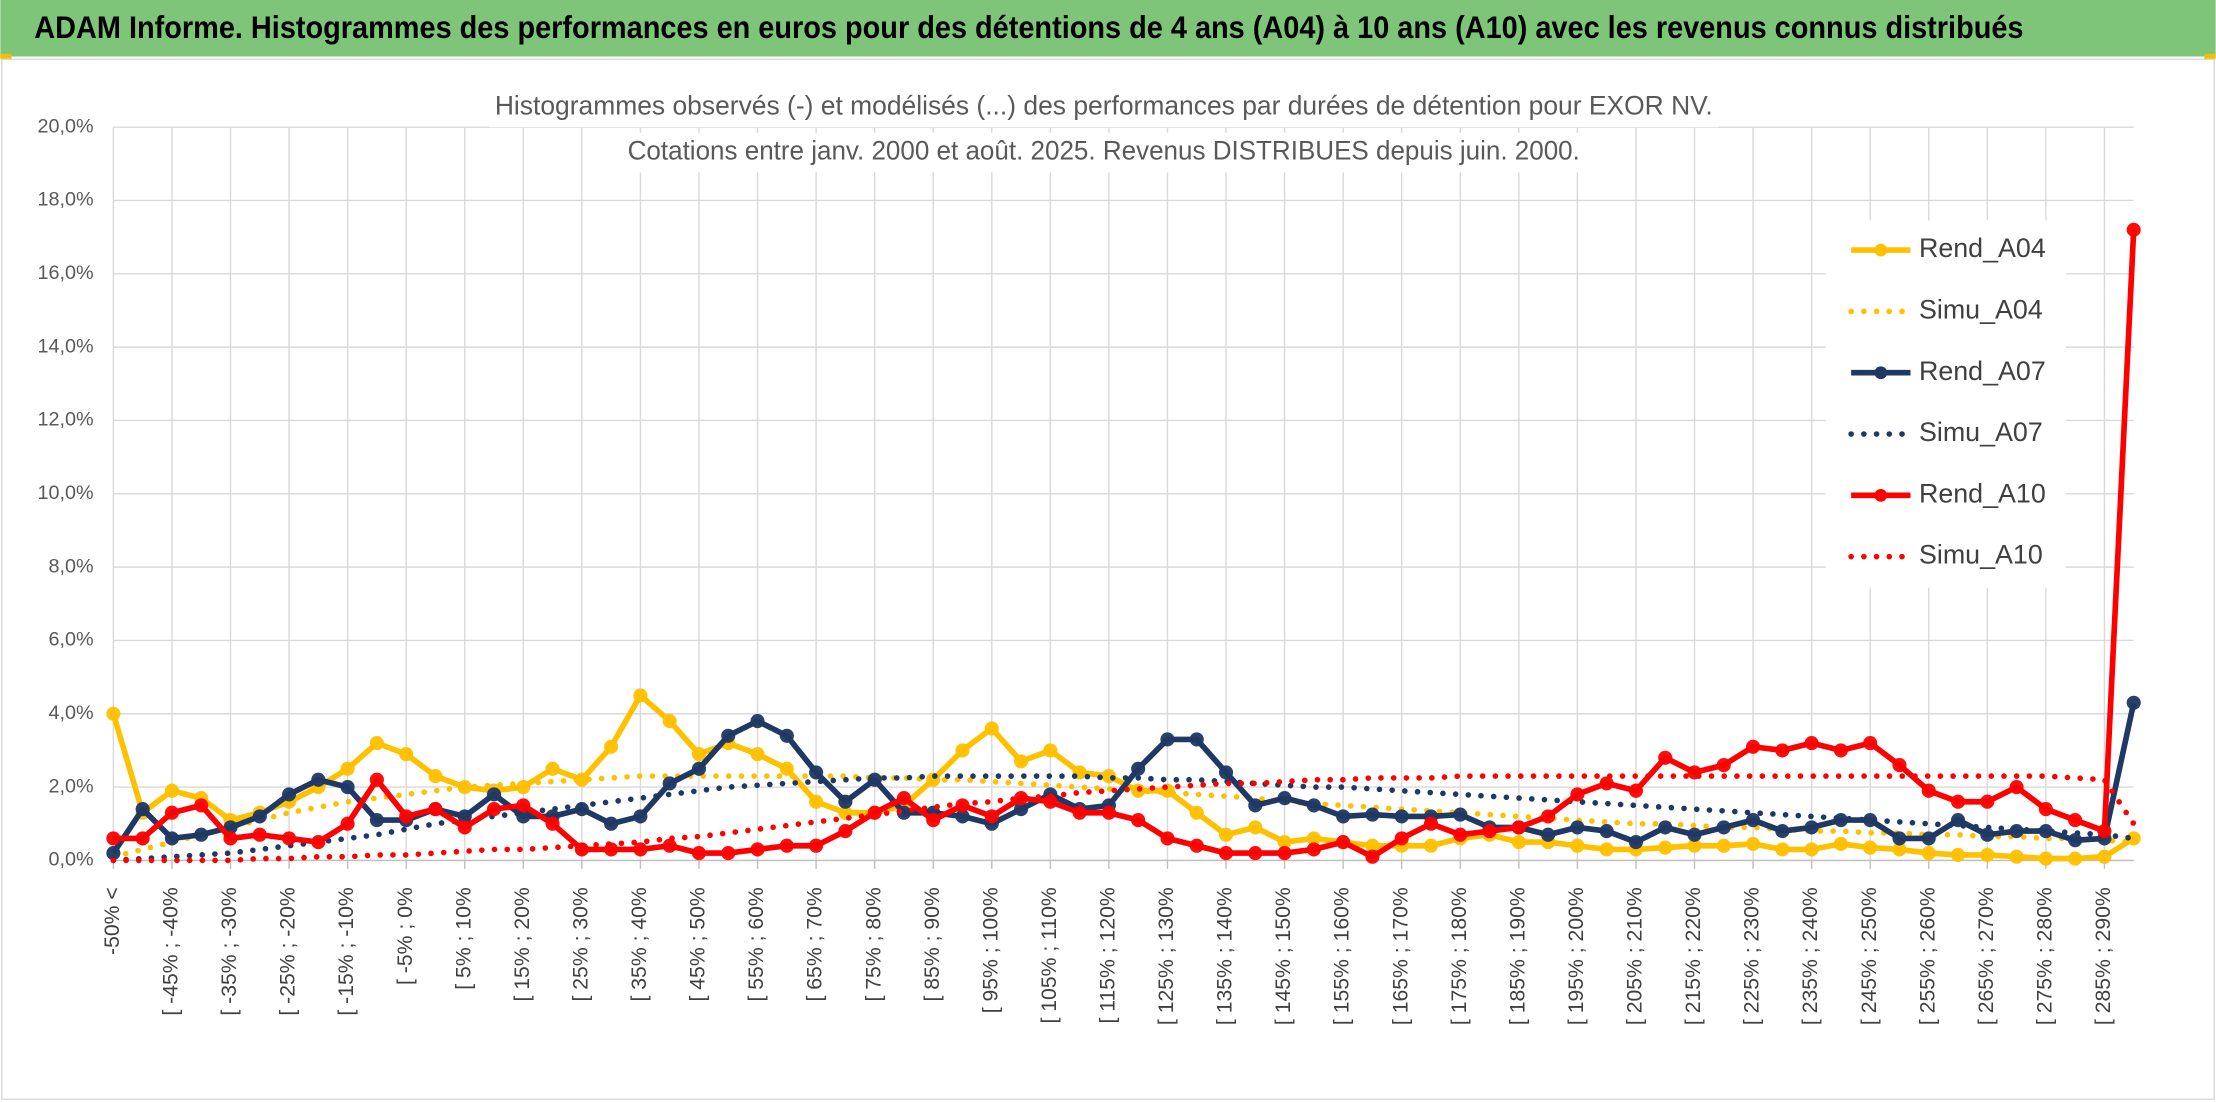  Describe the element at coordinates (71, 860) in the screenshot. I see `y-tick-label: 0,0%` at that location.